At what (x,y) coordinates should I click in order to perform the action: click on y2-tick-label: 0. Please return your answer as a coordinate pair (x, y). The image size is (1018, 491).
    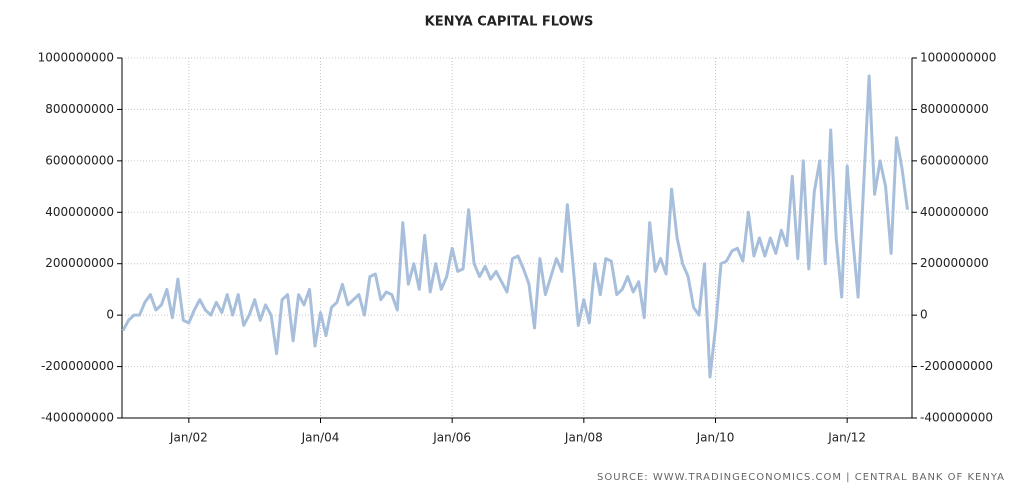
    Looking at the image, I should click on (924, 315).